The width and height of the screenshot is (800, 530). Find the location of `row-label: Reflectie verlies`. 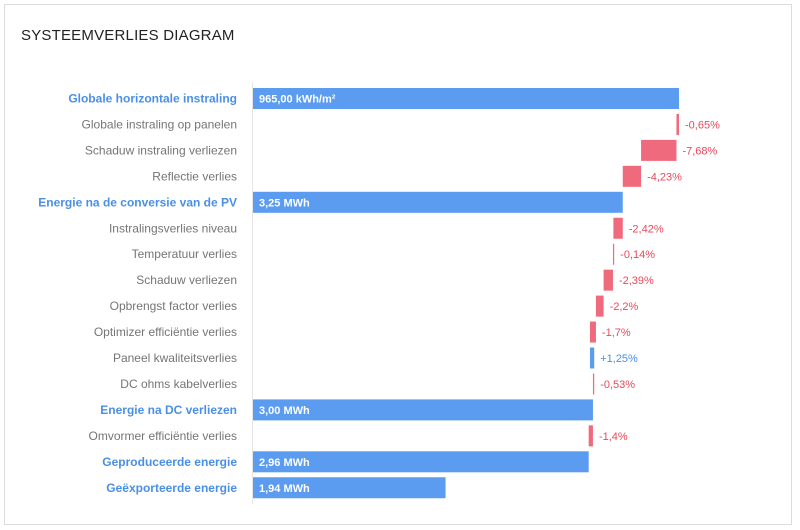

row-label: Reflectie verlies is located at coordinates (194, 176).